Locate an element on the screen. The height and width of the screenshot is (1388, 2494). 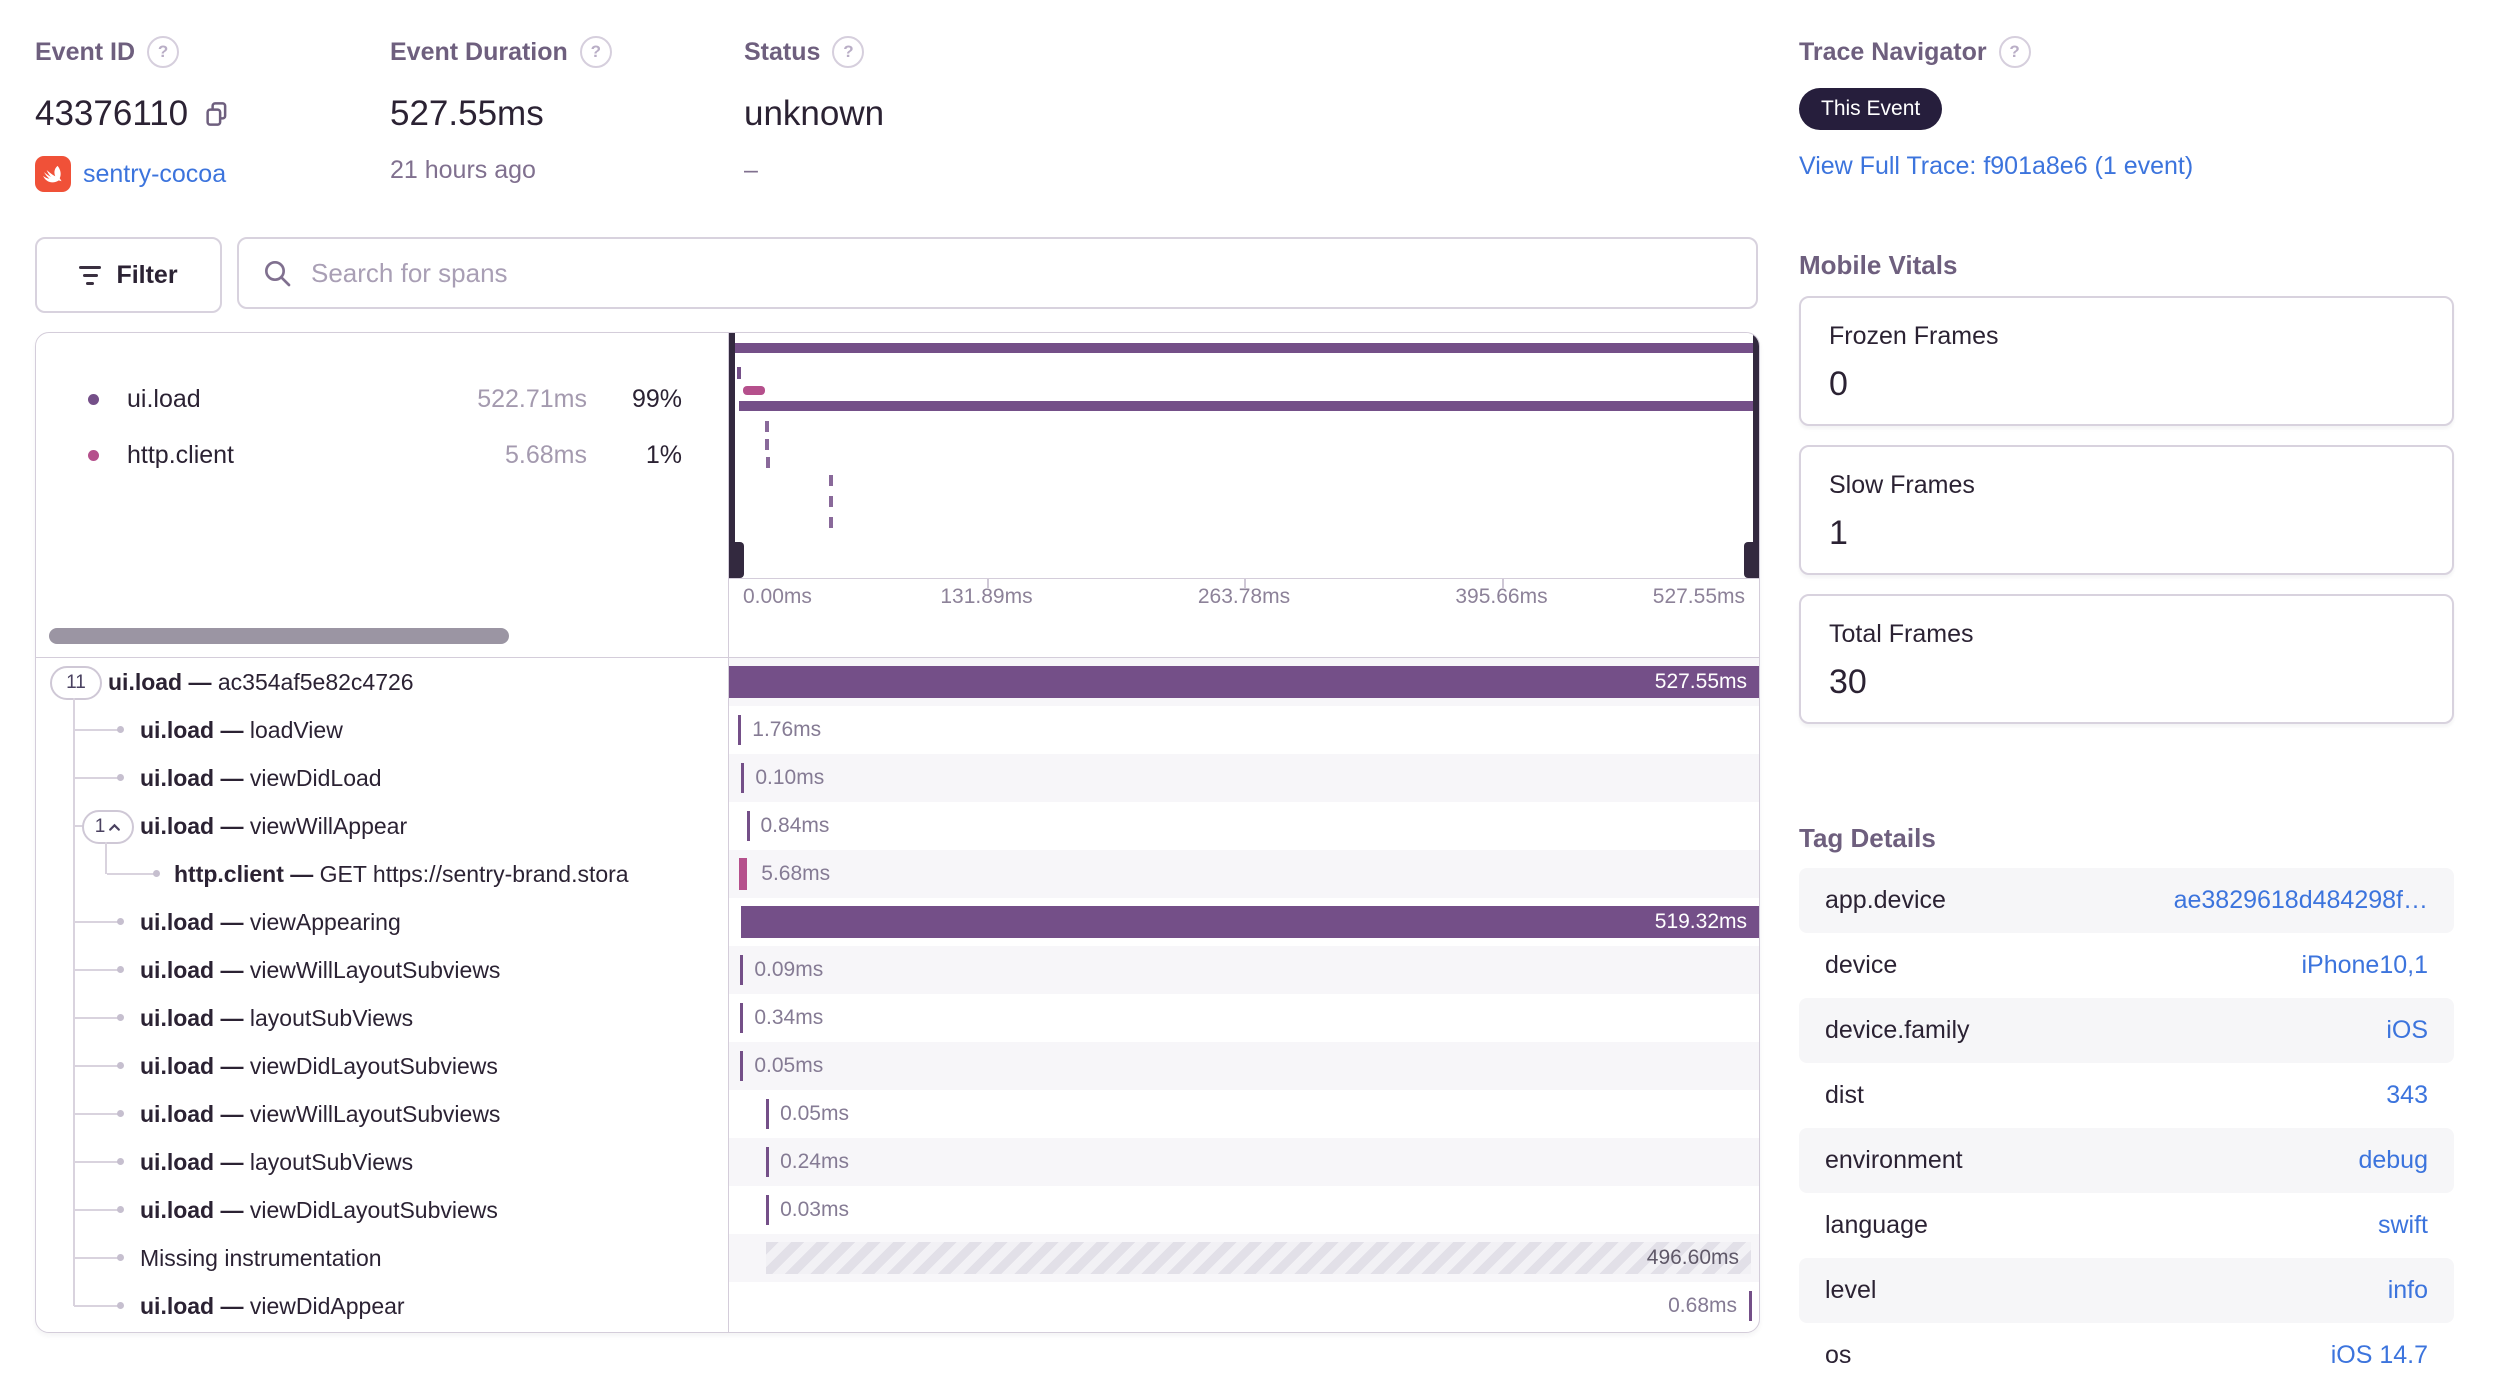
trace-navigator-help-icon: ? is located at coordinates (2014, 52).